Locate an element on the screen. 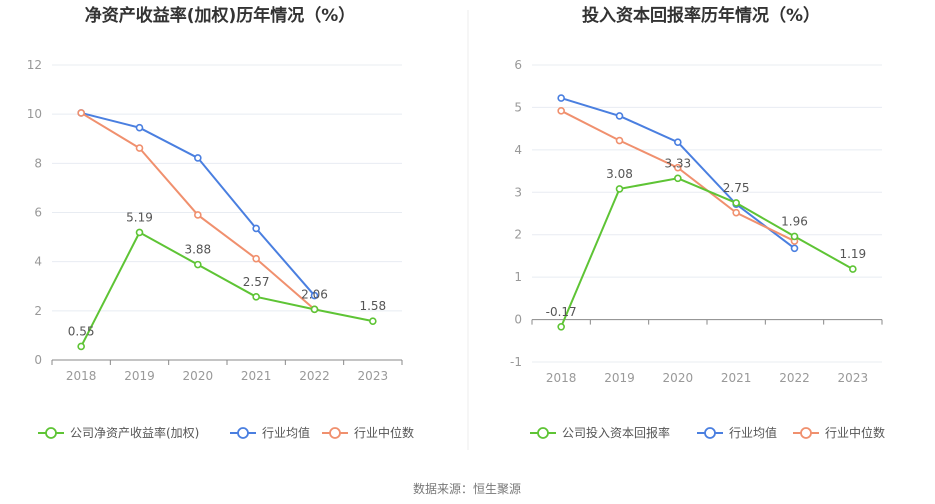  legend-label: 公司净资产收益率(加权) is located at coordinates (134, 432).